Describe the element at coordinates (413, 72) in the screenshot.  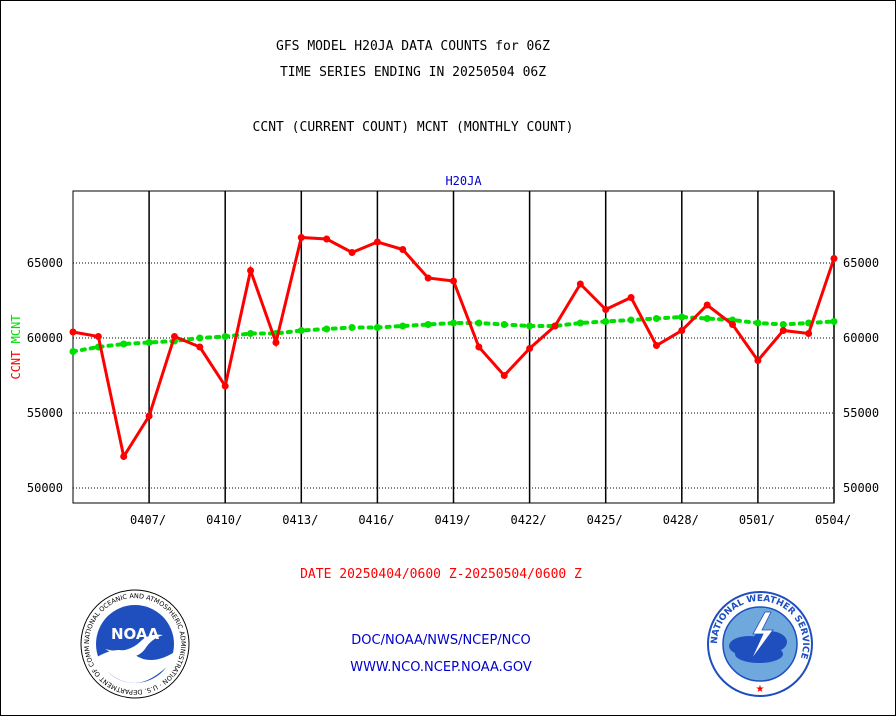
I see `chart-title-line2: TIME SERIES ENDING IN 20250504 06Z` at that location.